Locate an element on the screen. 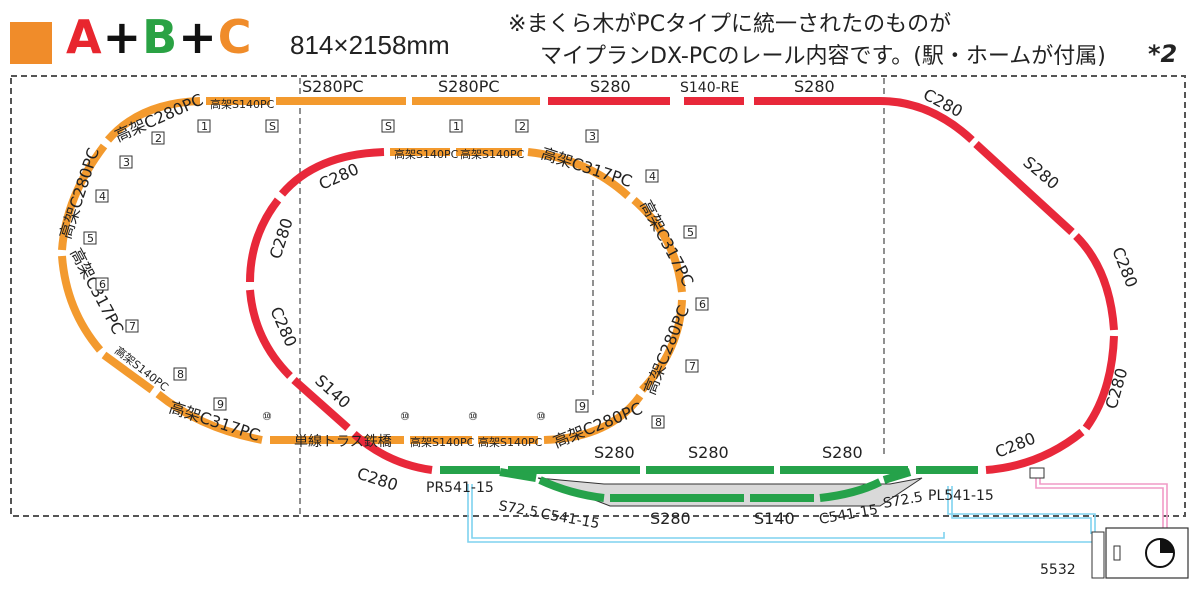  pier-inner-6: 6 is located at coordinates (702, 304).